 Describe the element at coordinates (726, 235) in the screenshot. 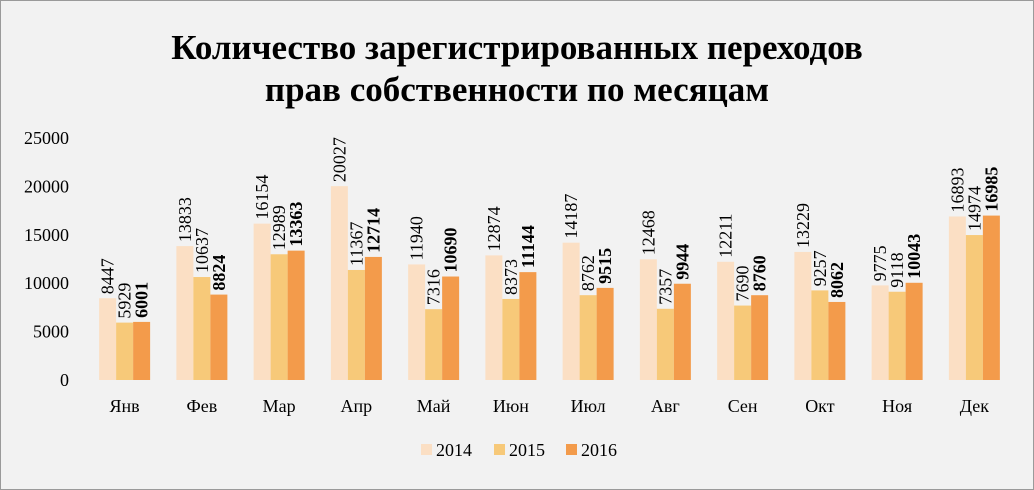

I see `data-label-2014-8: 12211` at that location.